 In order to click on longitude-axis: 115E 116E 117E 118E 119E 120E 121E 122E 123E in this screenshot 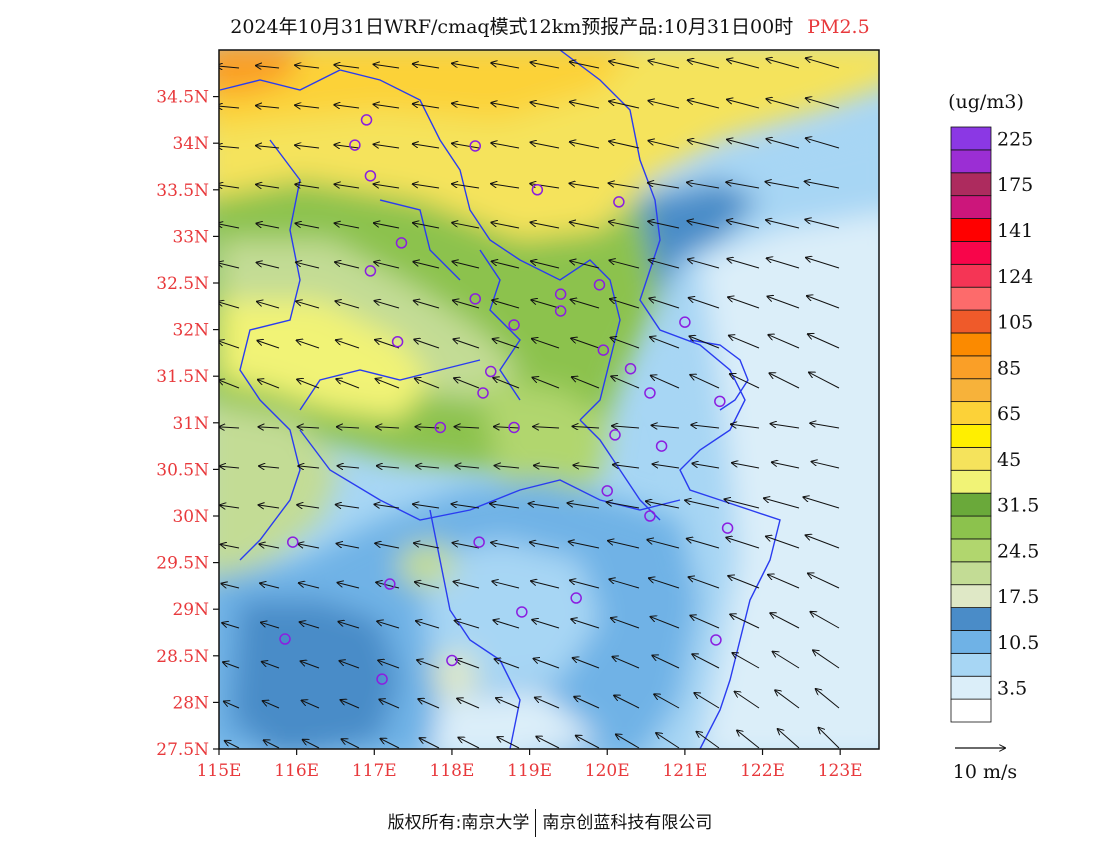, I will do `click(530, 765)`.